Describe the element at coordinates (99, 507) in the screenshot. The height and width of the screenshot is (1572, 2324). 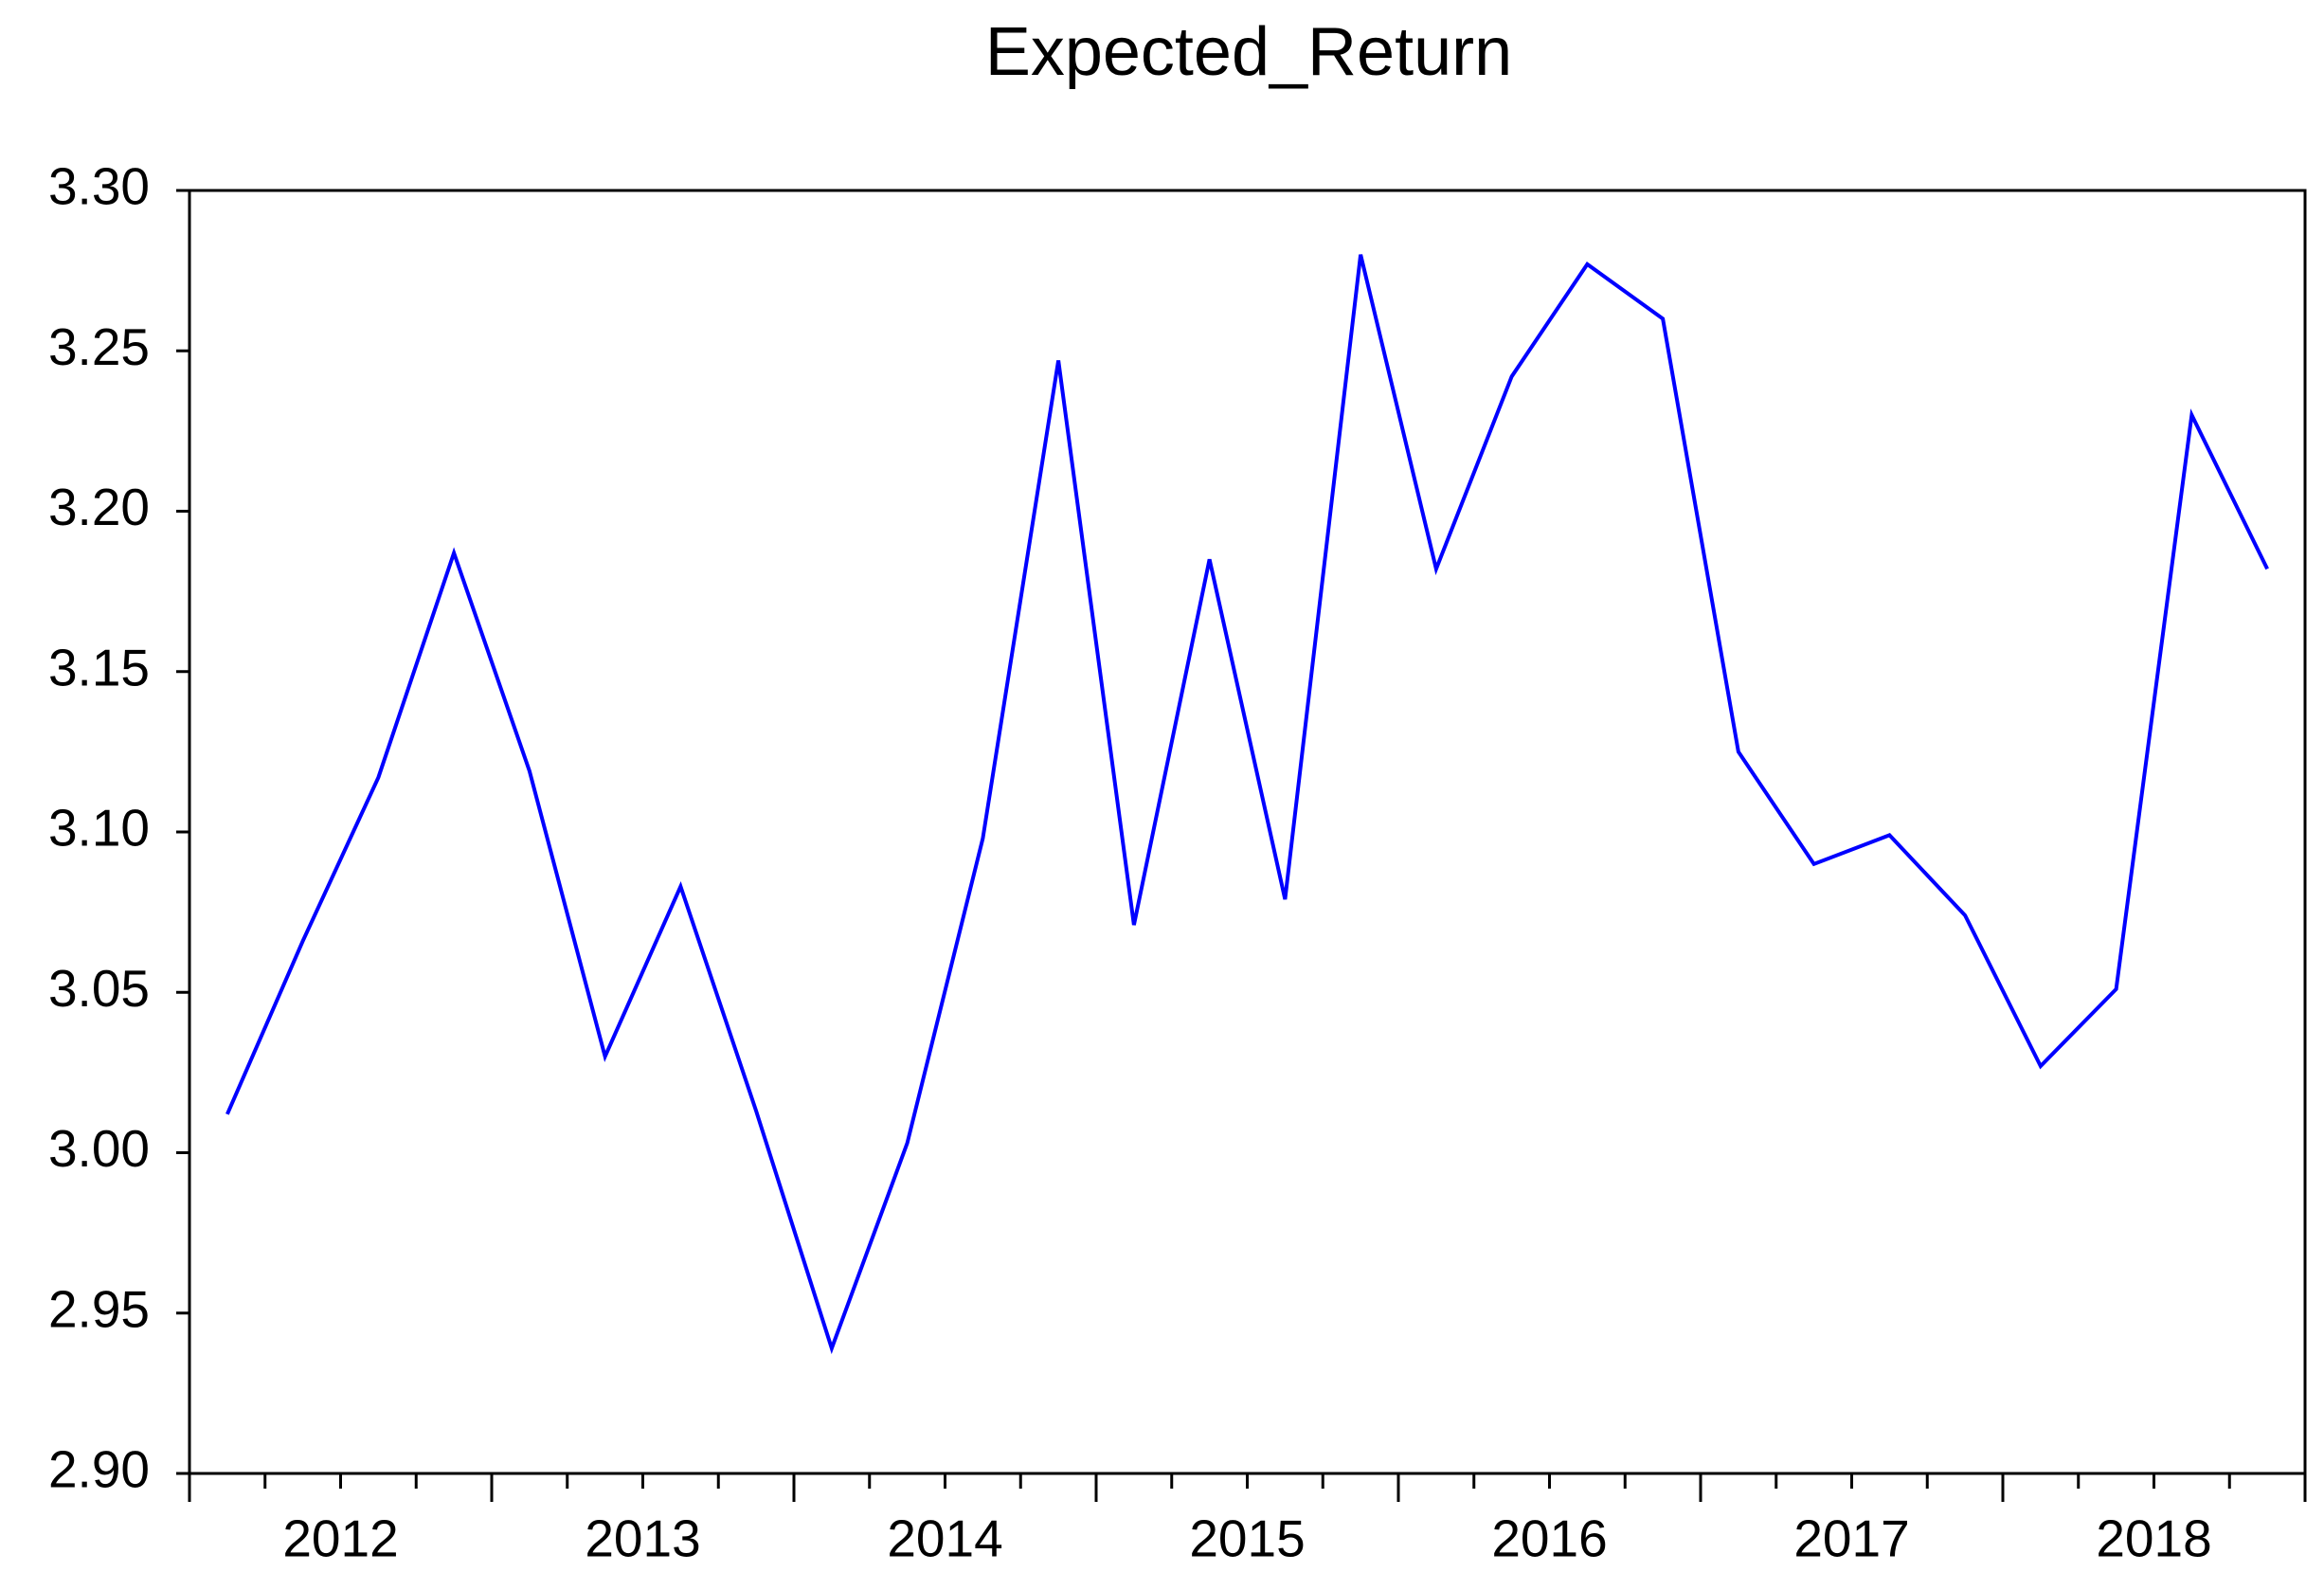
I see `y-tick-label: 3.20` at that location.